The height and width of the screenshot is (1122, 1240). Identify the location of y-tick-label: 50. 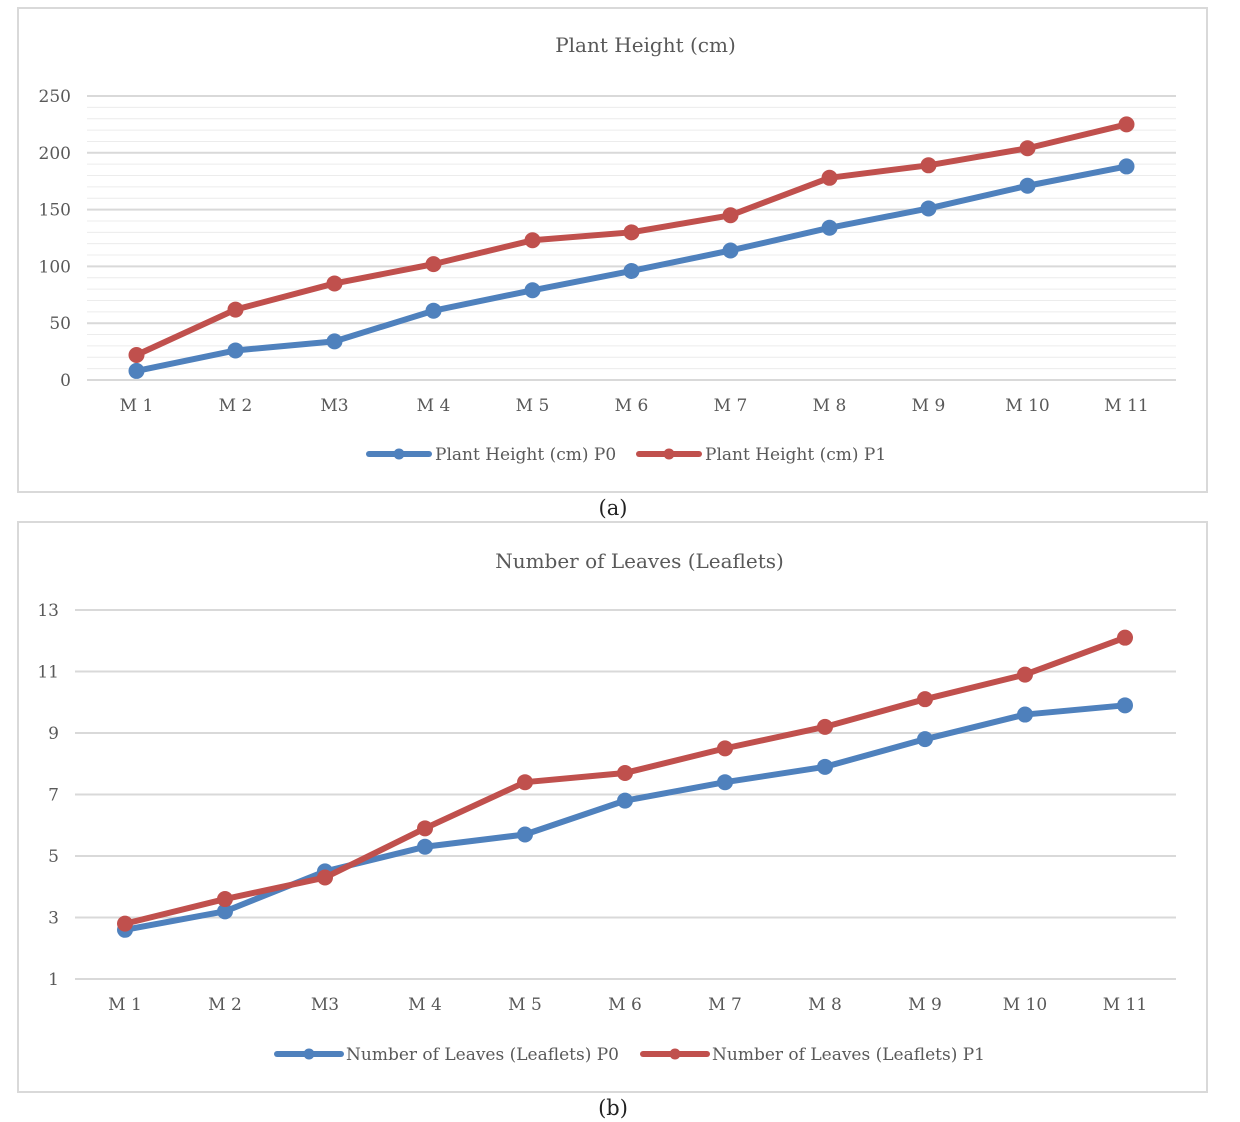
(60, 324).